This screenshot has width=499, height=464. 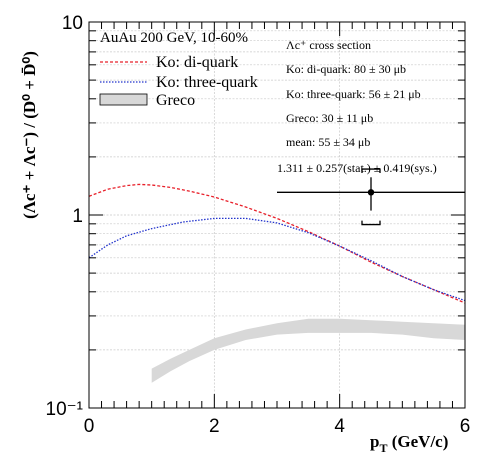 I want to click on cross-section-line-2: Ko: three-quark: 56 ± 21 μb, so click(x=353, y=94).